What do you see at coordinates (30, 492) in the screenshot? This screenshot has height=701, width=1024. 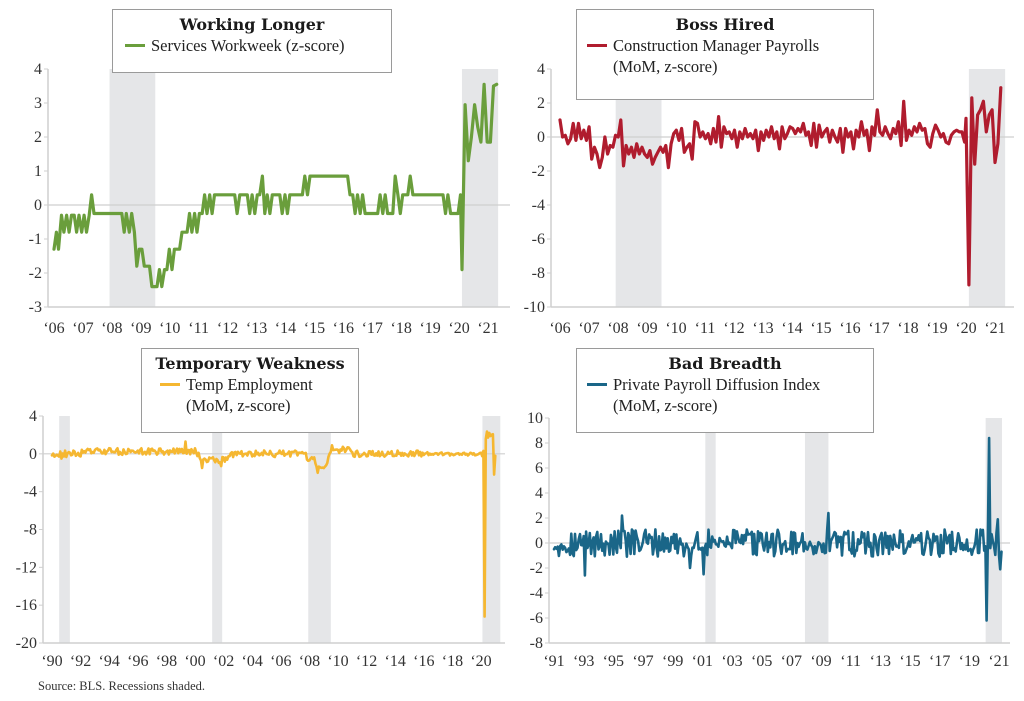 I see `y-tick-label: -4` at bounding box center [30, 492].